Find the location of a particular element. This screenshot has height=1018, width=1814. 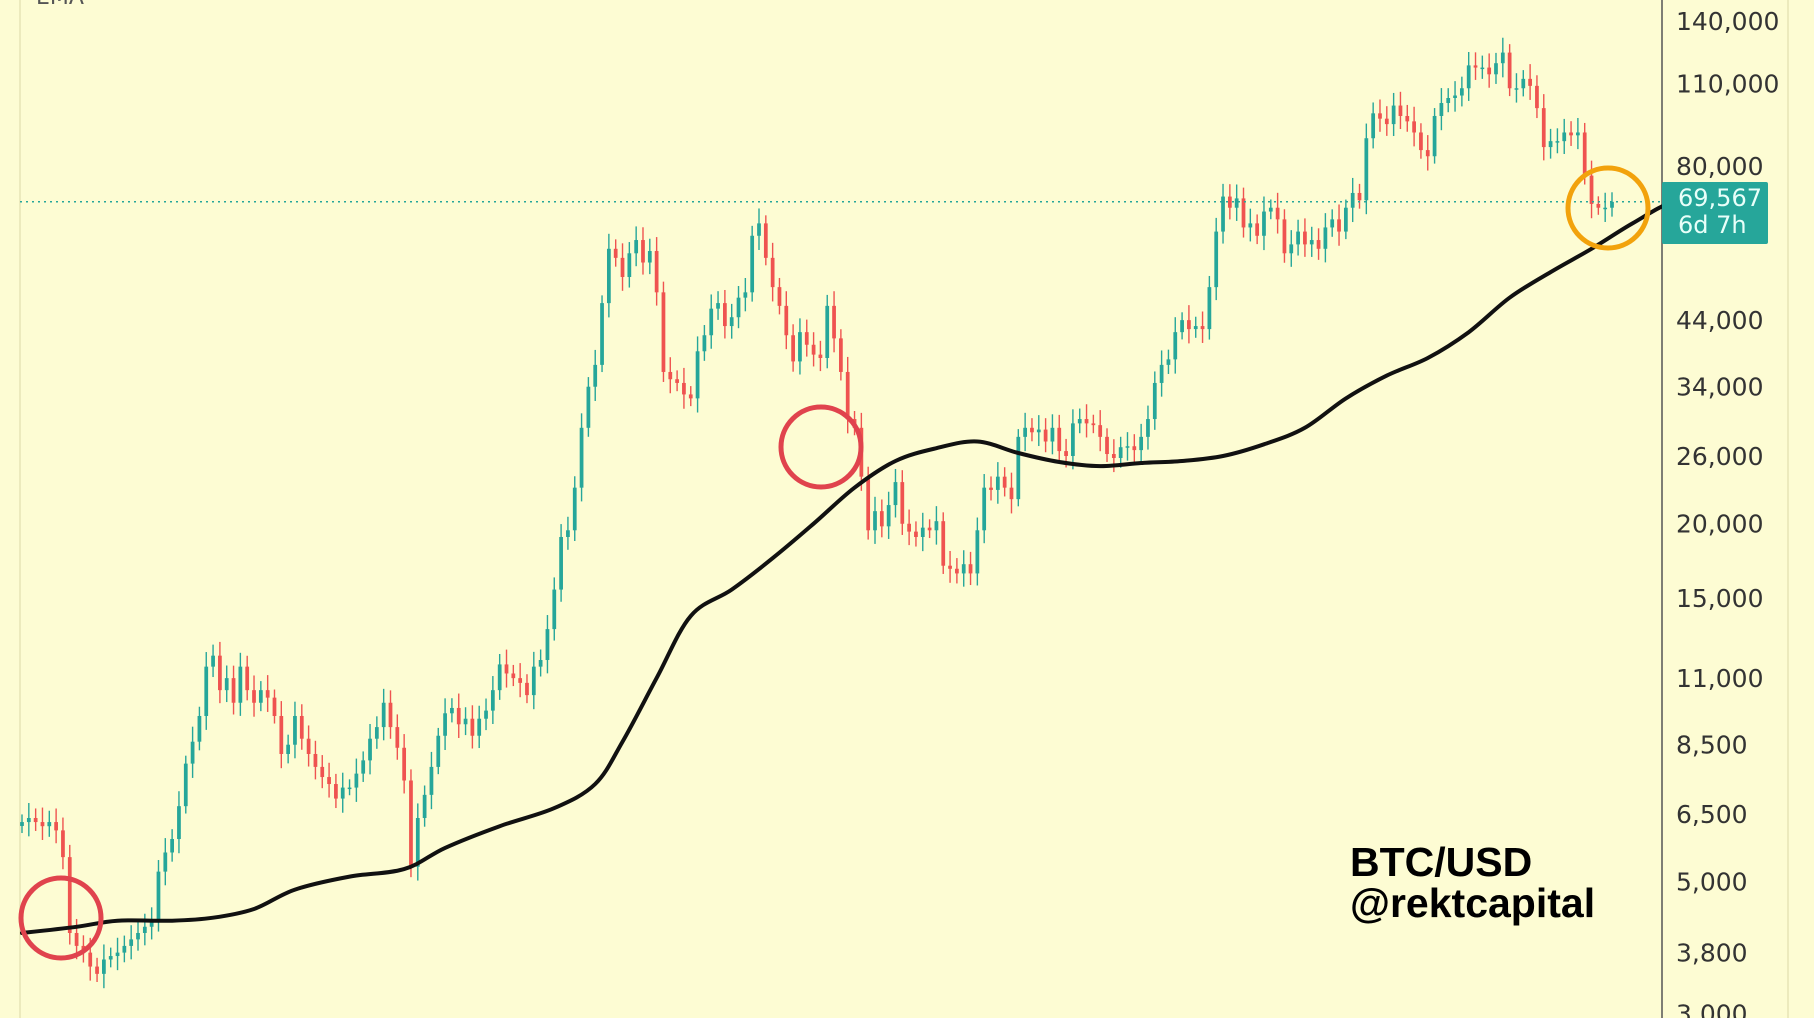

y-tick-label: 140,000 is located at coordinates (1727, 21).